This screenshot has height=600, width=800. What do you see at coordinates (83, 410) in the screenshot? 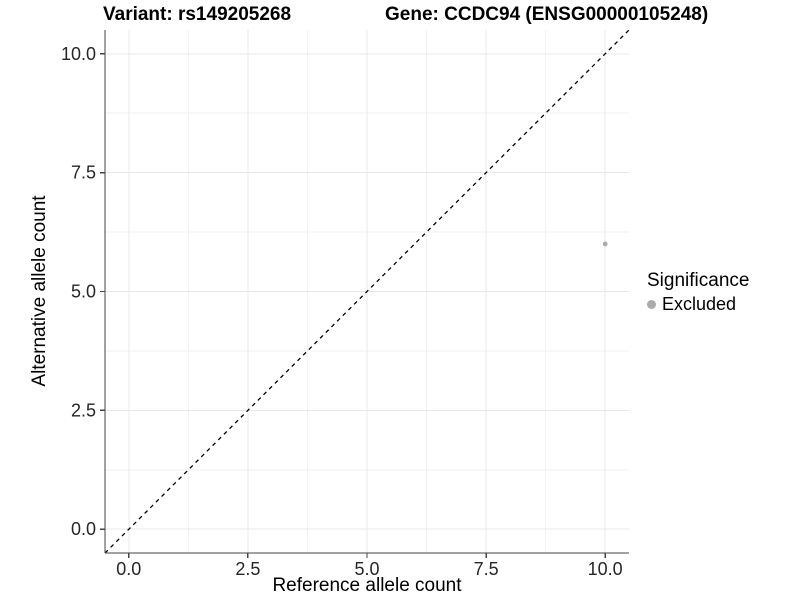
I see `y-tick-label: 2.5` at bounding box center [83, 410].